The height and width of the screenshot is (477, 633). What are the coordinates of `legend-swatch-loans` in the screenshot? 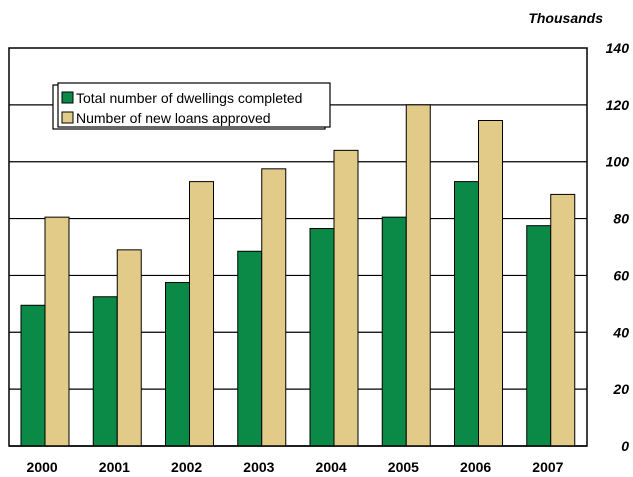 It's located at (67, 117).